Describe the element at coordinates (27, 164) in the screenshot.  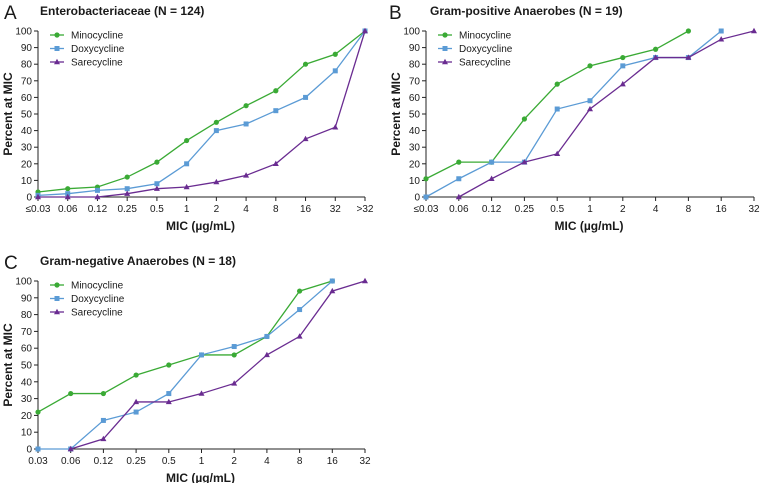
I see `y-tick-label: 20` at that location.